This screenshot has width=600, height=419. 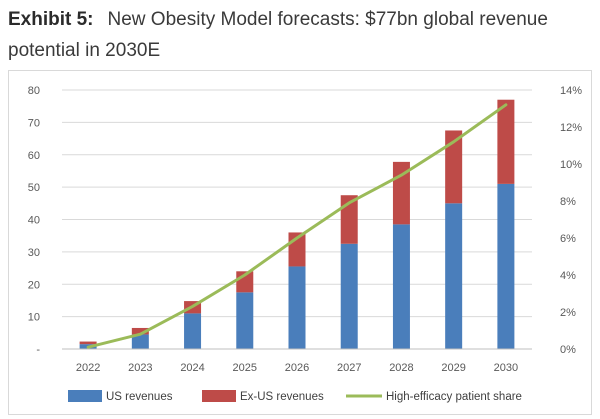 What do you see at coordinates (34, 285) in the screenshot?
I see `y-left-tick-label: 20` at bounding box center [34, 285].